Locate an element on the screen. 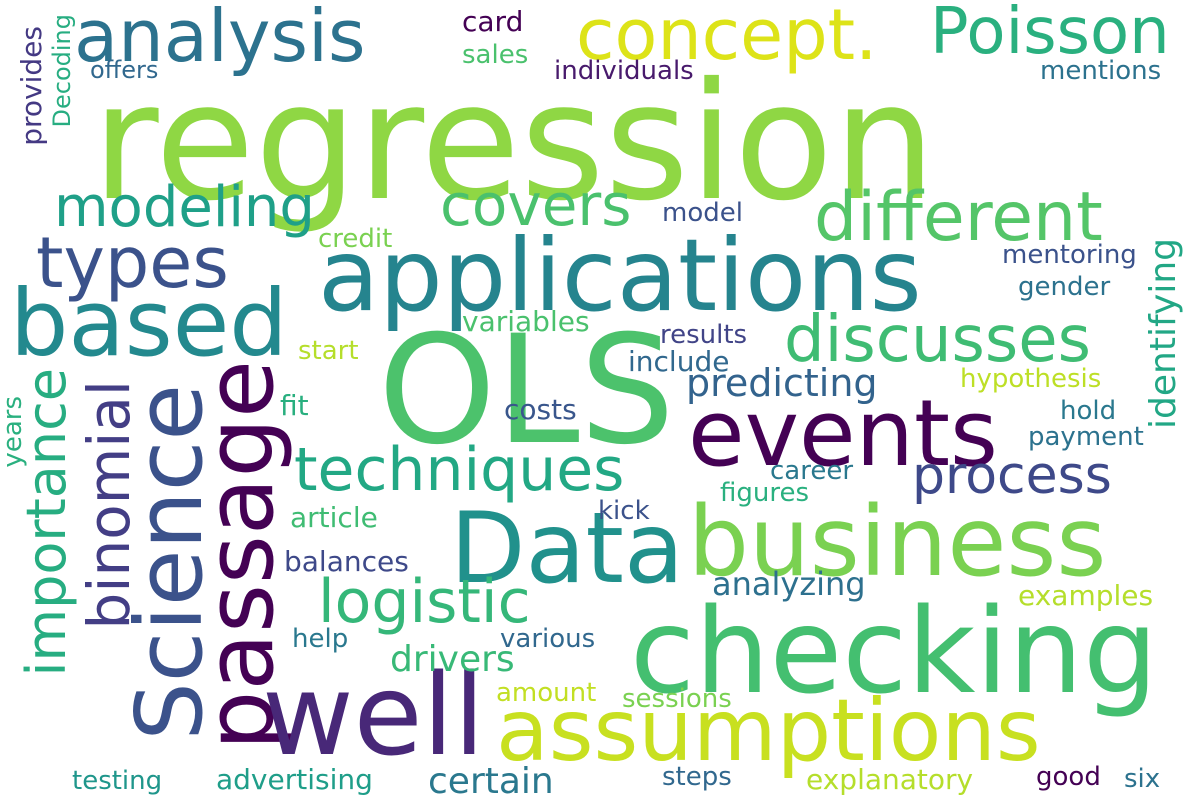  word-testing: testing is located at coordinates (117, 781).